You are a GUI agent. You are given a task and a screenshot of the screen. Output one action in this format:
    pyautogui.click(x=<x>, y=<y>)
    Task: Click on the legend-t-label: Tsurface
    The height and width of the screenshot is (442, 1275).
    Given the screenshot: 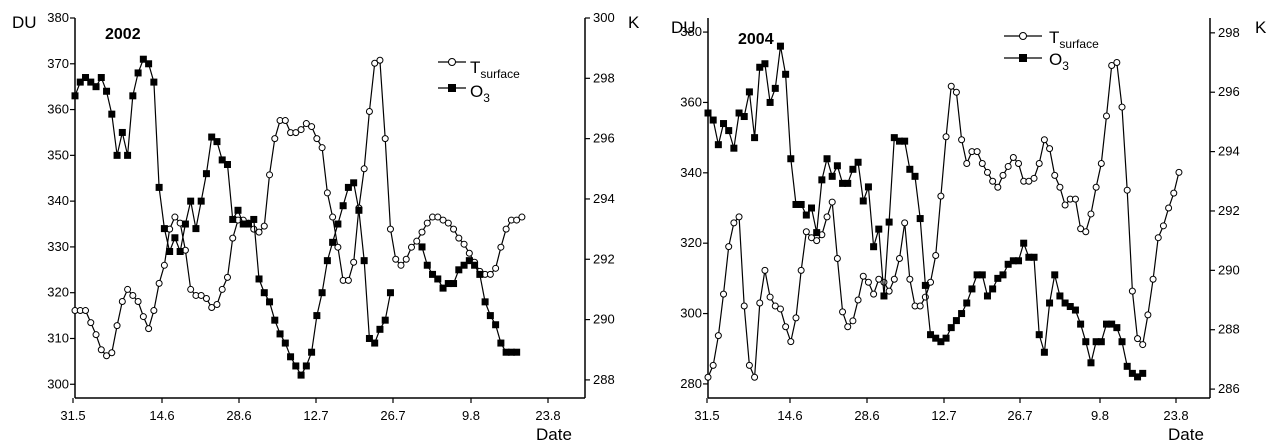 What is the action you would take?
    pyautogui.click(x=1074, y=39)
    